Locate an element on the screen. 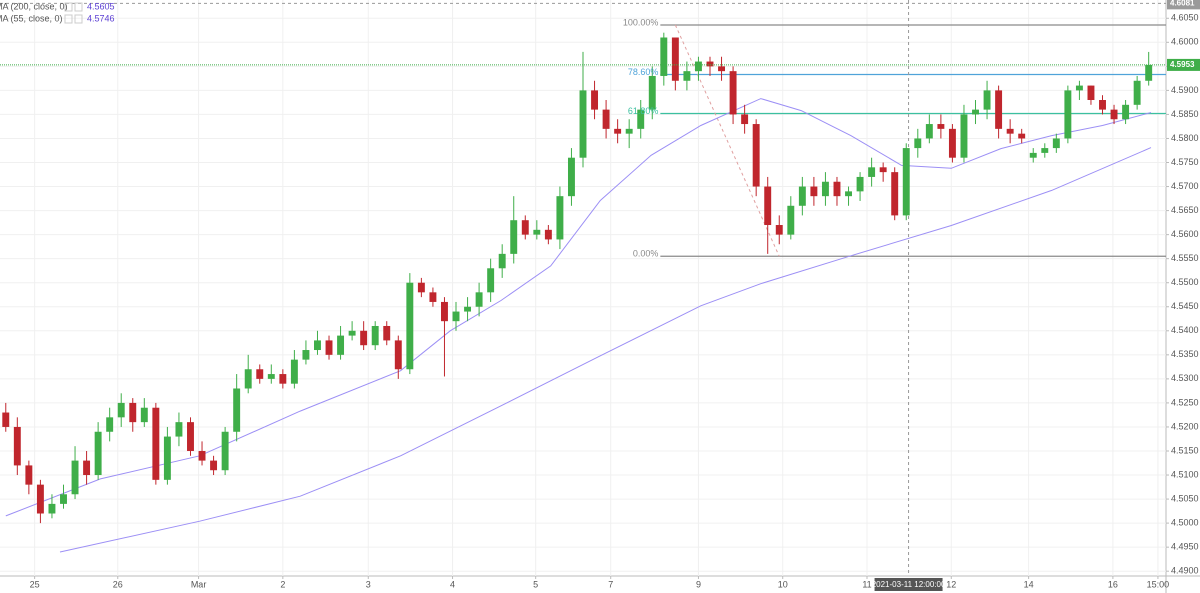 This screenshot has height=593, width=1200. y-tick-label: 4.5800 is located at coordinates (1185, 138).